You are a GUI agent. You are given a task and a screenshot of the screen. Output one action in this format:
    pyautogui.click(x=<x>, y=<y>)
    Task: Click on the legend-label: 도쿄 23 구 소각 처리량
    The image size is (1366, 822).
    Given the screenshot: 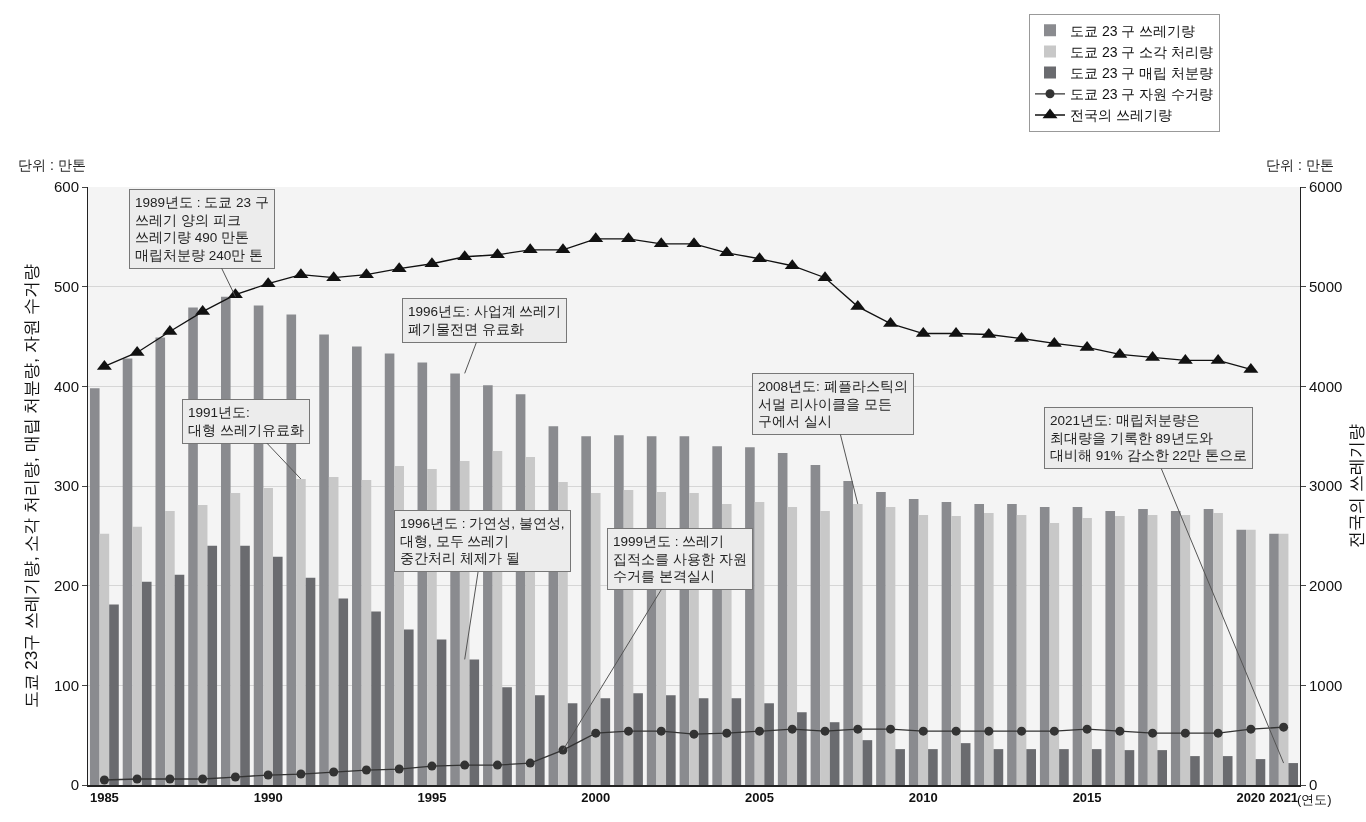 What is the action you would take?
    pyautogui.click(x=1142, y=51)
    